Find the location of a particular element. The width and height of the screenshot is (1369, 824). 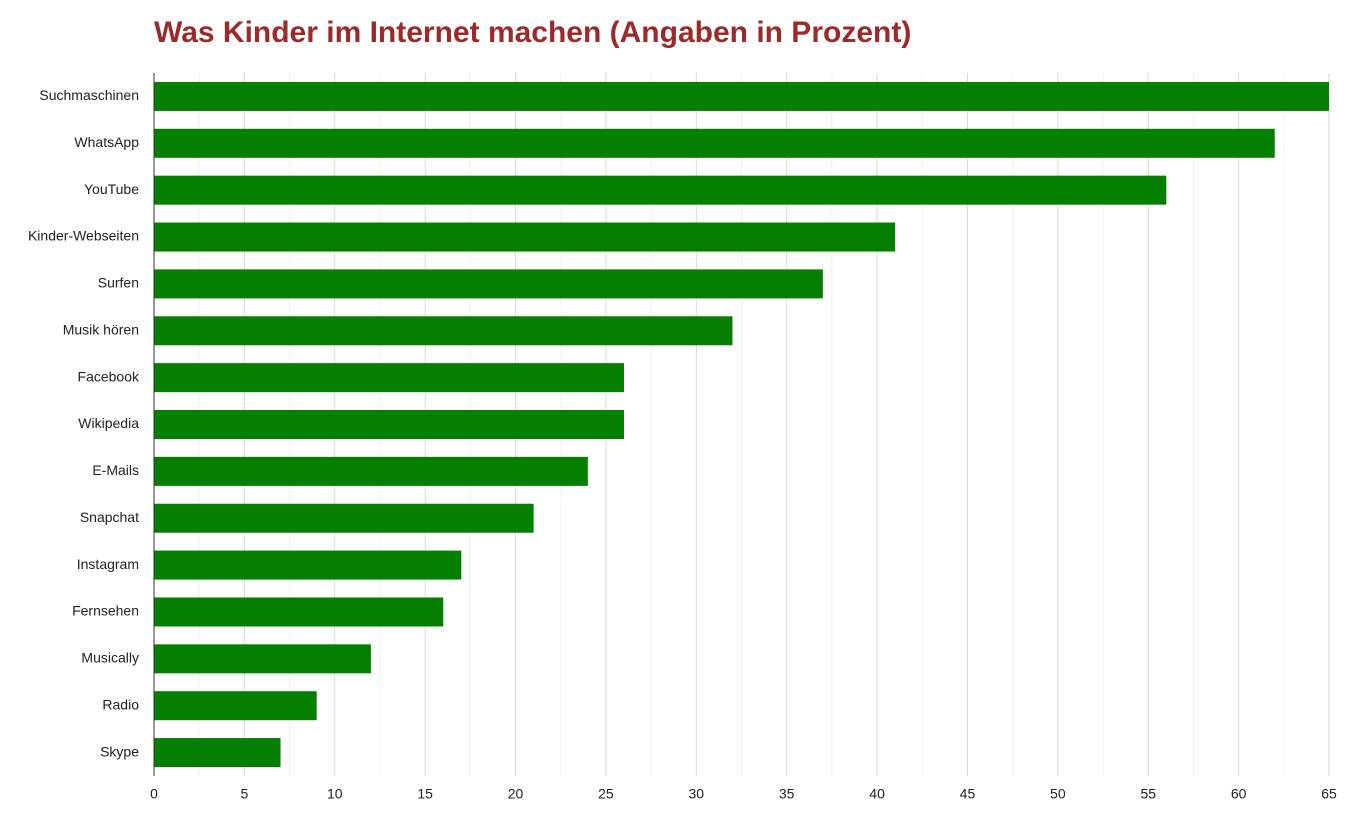

y-tick-label: Surfen is located at coordinates (118, 283).